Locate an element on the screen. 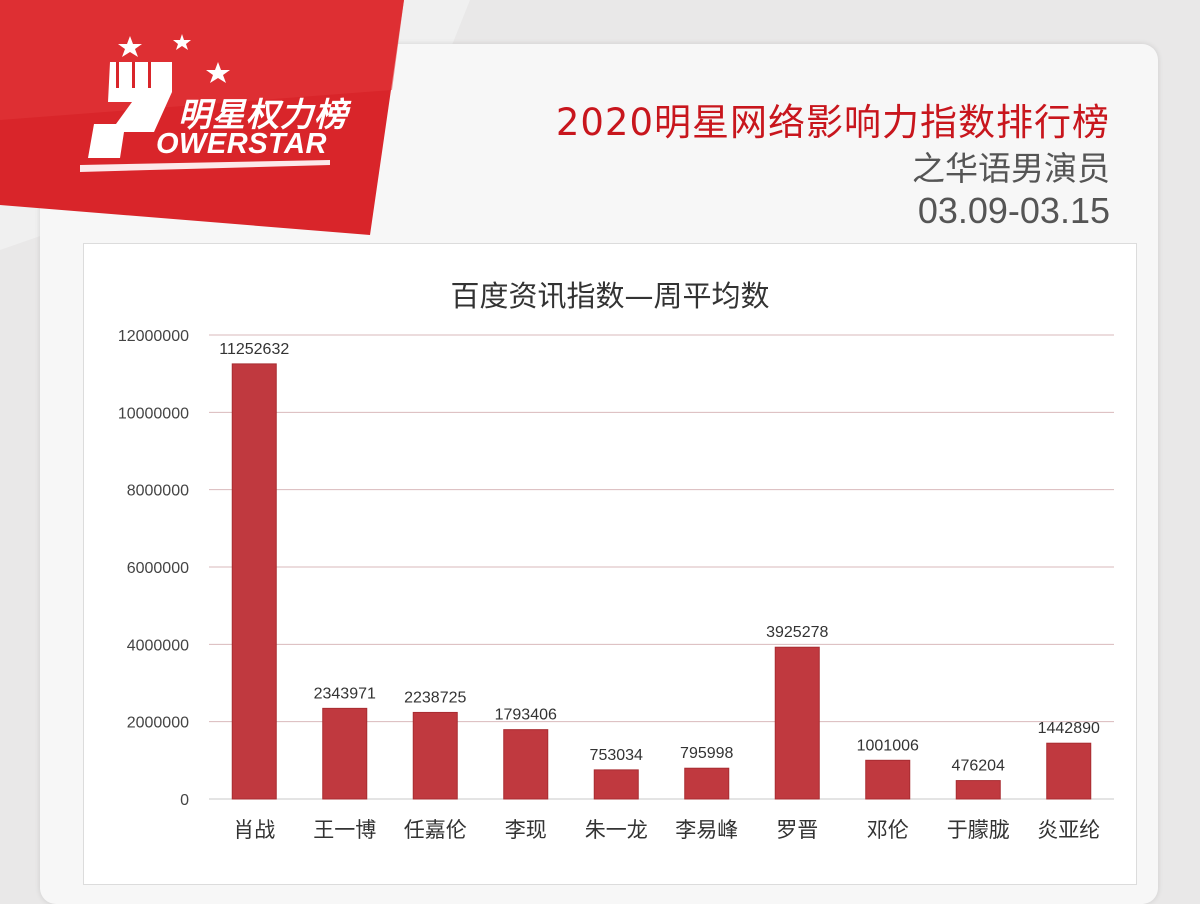 This screenshot has height=904, width=1200. logo-banner is located at coordinates (202, 117).